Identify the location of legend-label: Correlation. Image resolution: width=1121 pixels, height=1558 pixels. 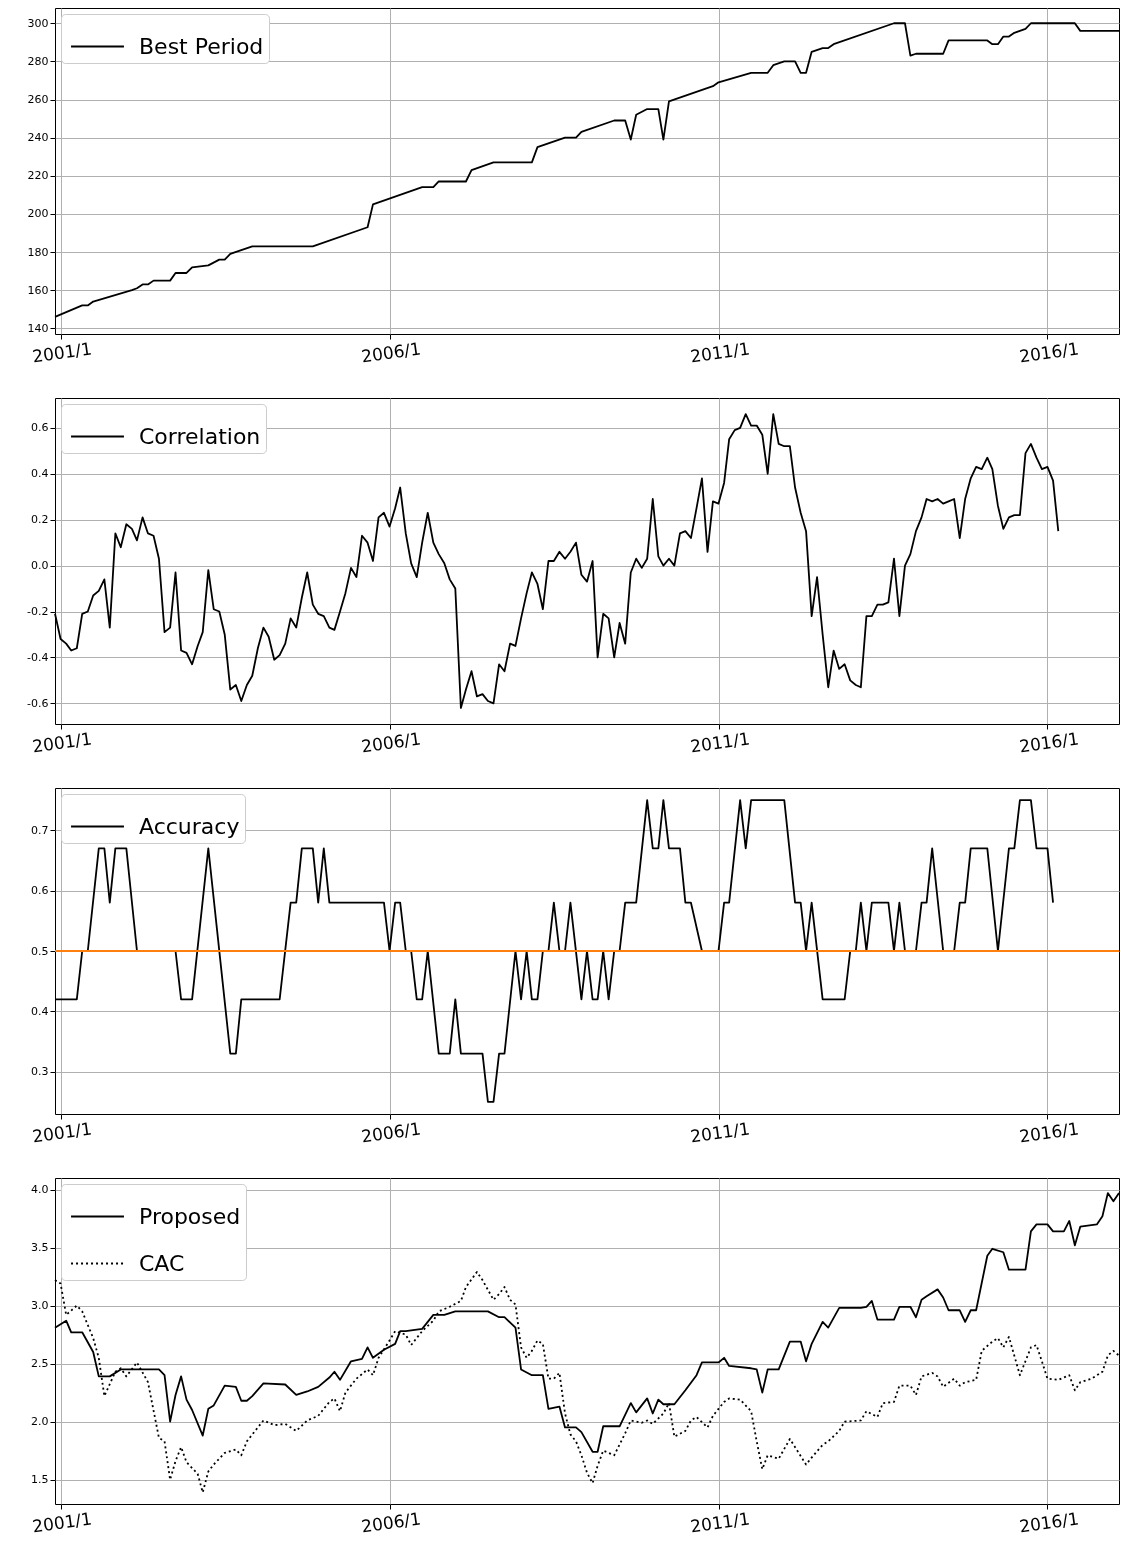
(200, 436).